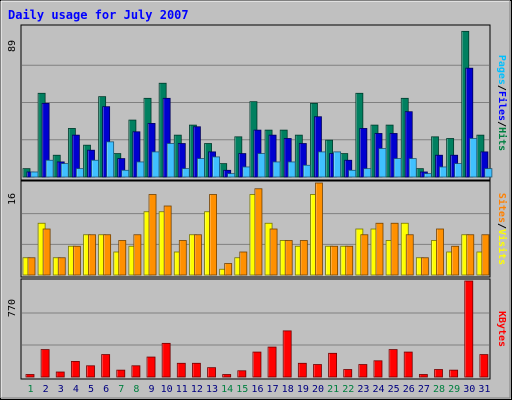  I want to click on day-label: 26, so click(409, 389).